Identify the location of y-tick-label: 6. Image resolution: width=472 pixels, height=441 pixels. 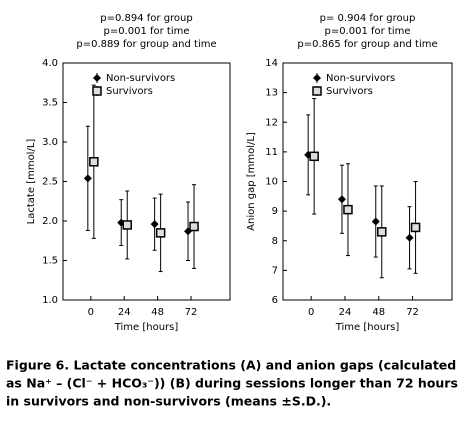
(275, 300).